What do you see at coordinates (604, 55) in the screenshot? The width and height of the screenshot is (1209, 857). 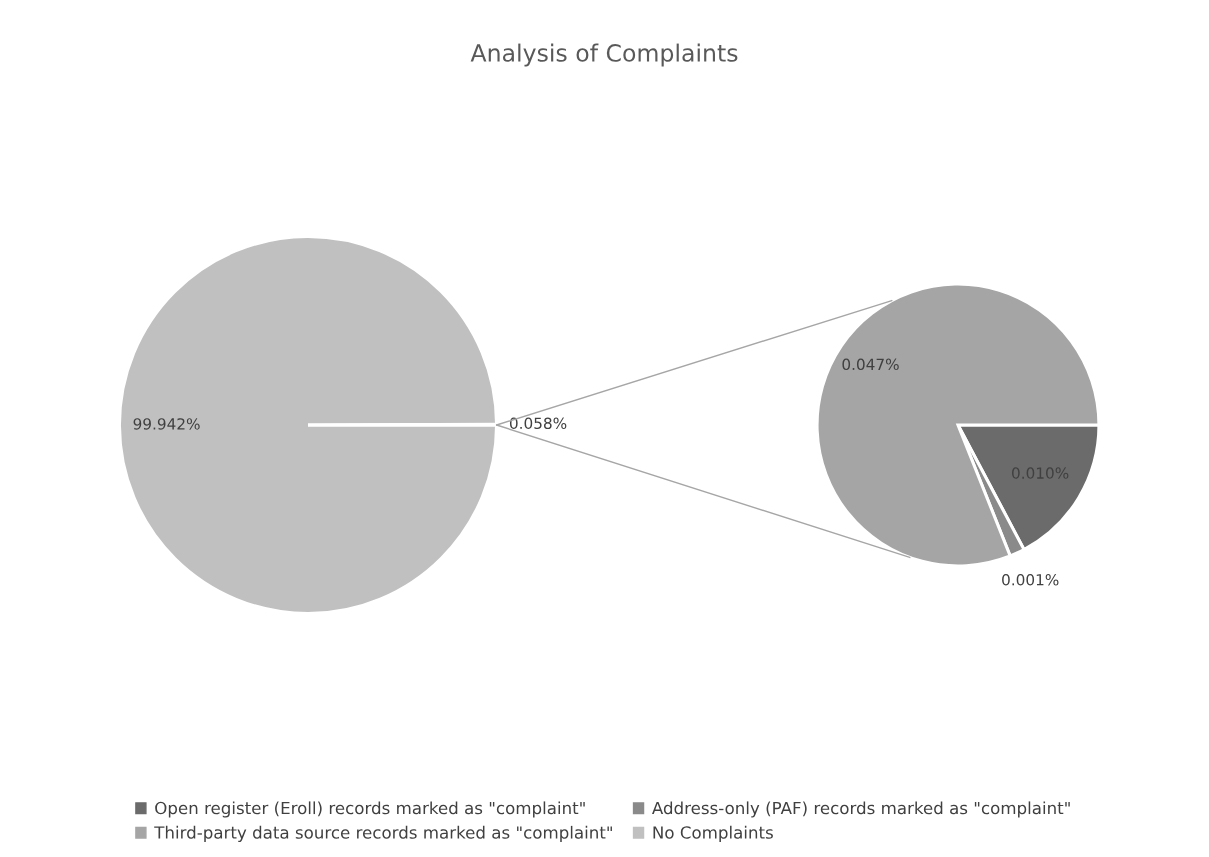 I see `chart-title: Analysis of Complaints` at bounding box center [604, 55].